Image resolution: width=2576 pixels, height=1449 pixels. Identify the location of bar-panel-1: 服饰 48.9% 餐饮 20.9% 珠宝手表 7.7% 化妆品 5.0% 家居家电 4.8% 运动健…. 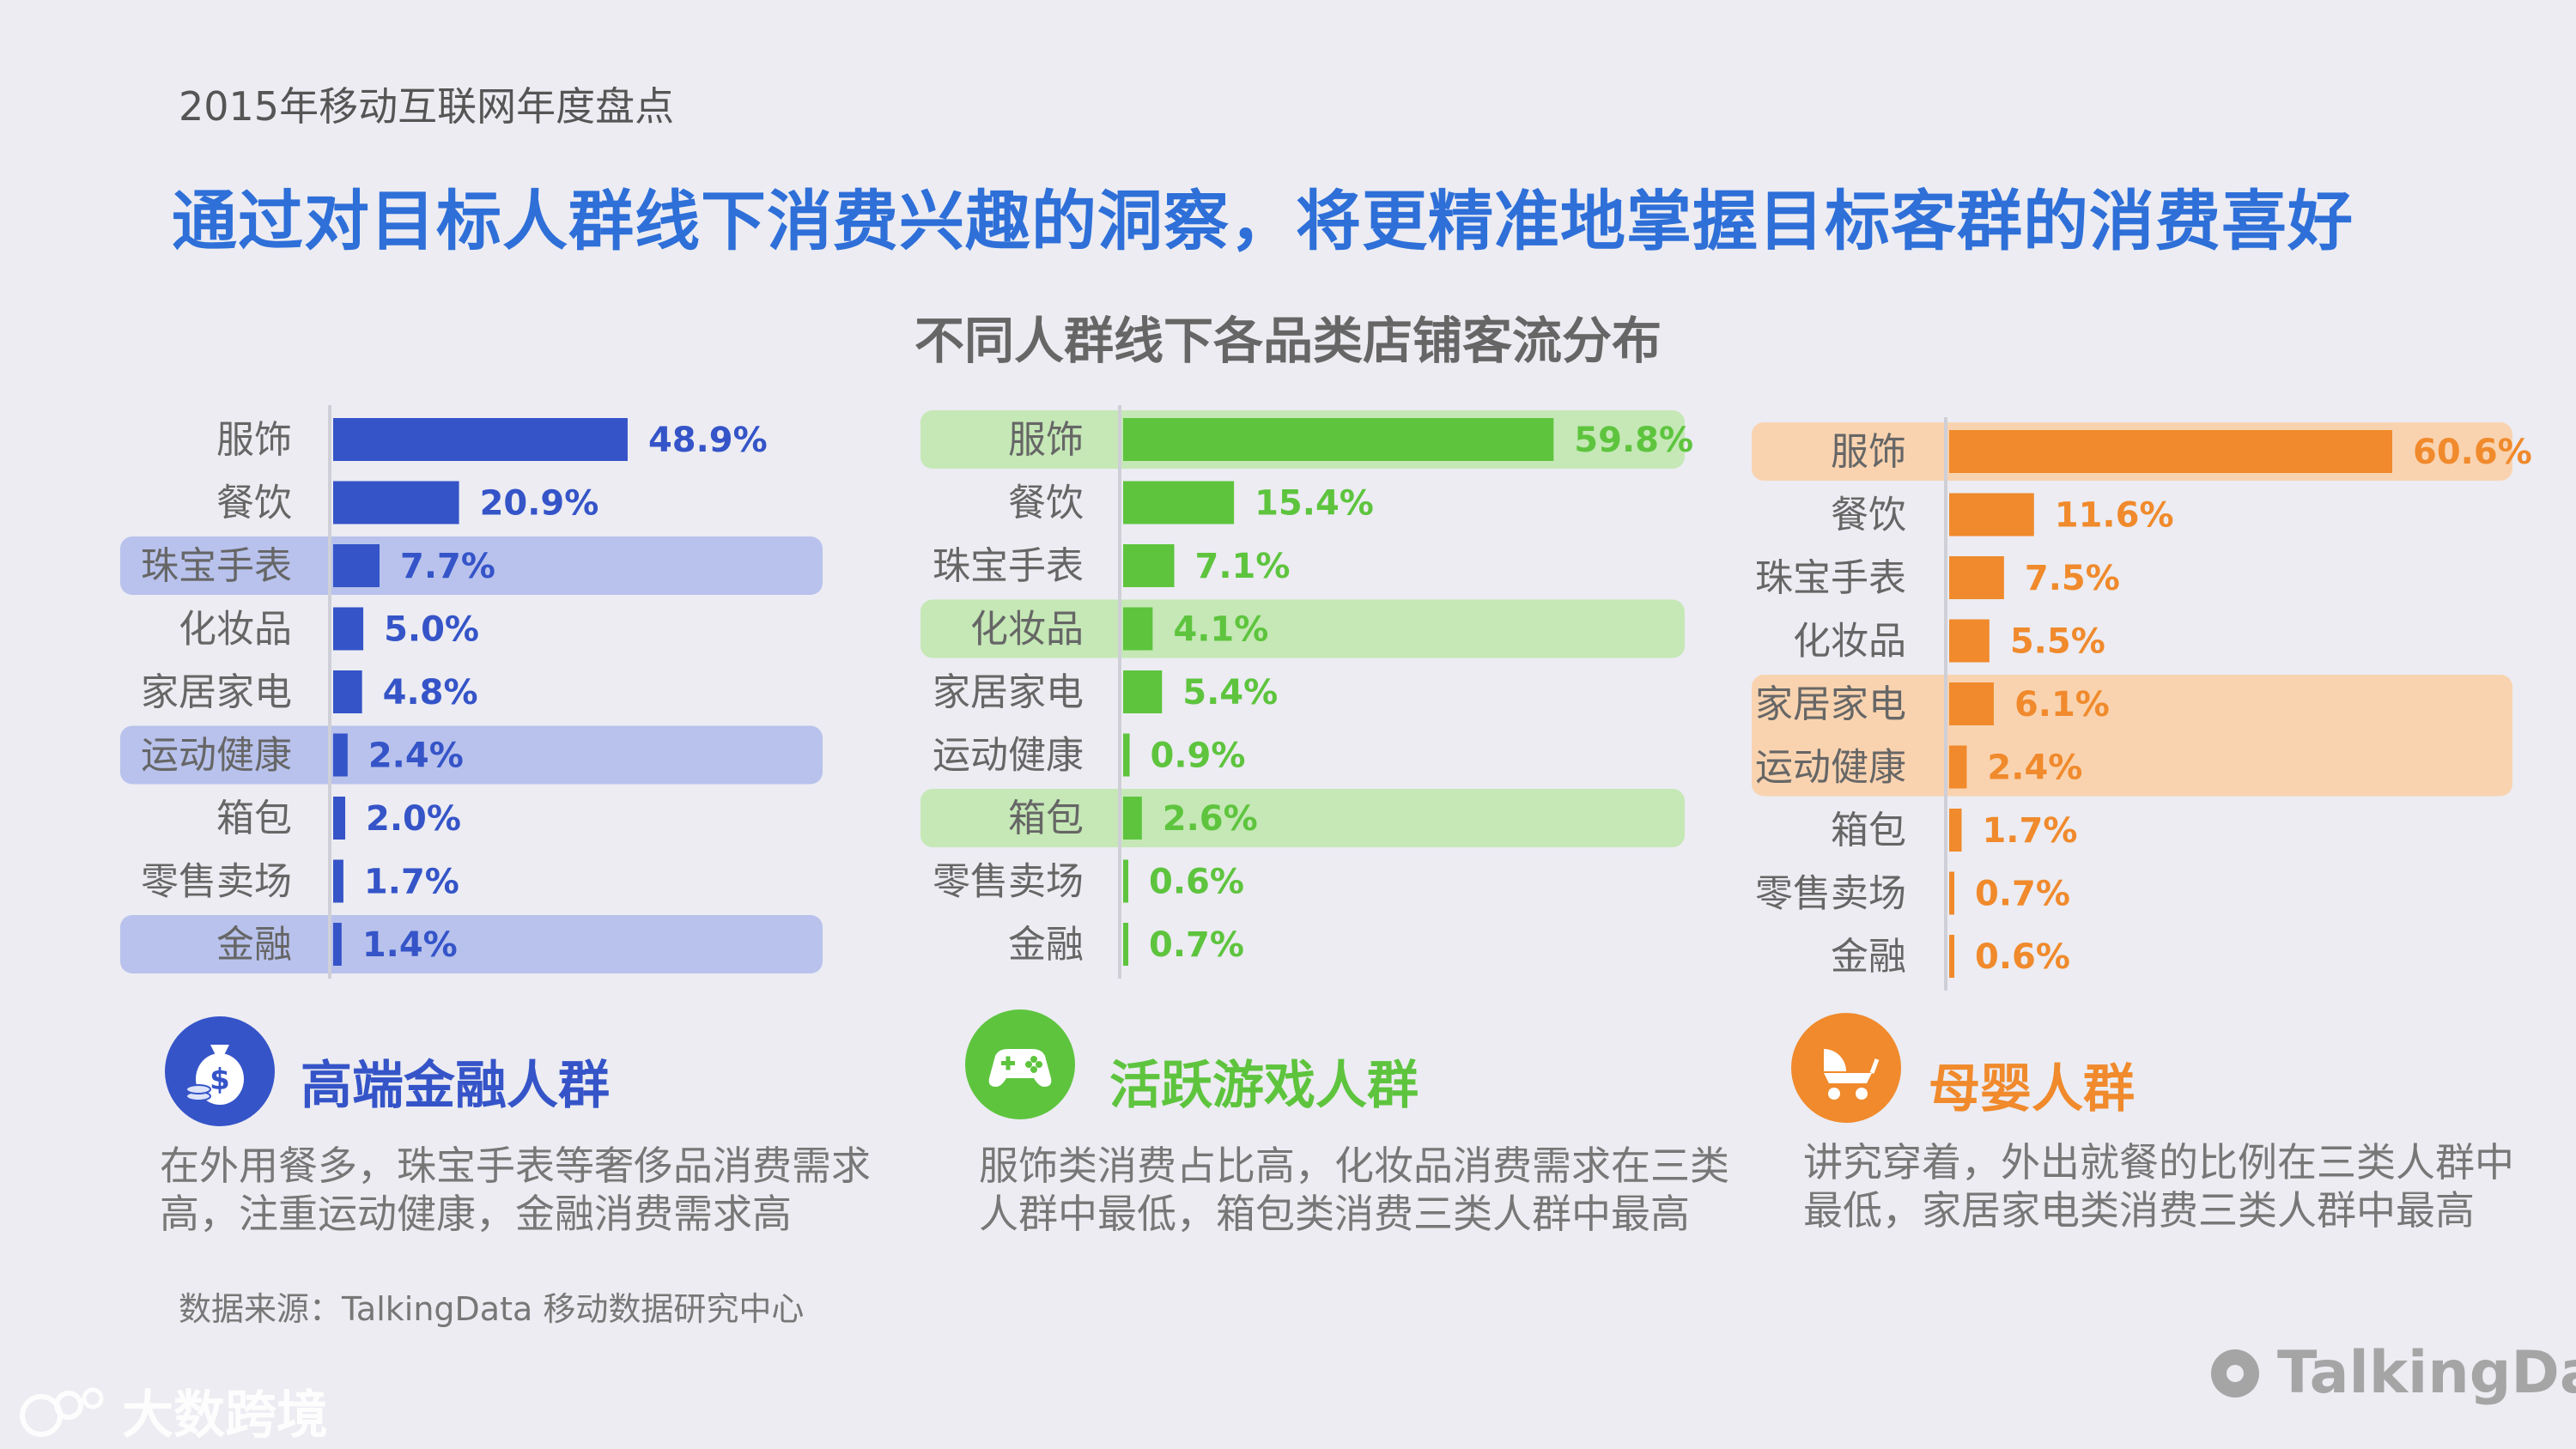
(472, 692).